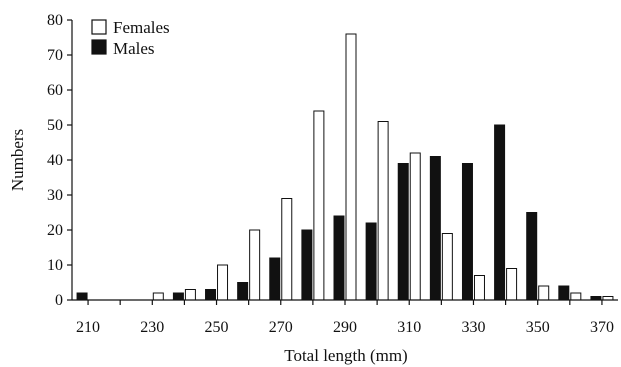 This screenshot has height=367, width=621. What do you see at coordinates (345, 355) in the screenshot?
I see `x-axis-title: Total length (mm)` at bounding box center [345, 355].